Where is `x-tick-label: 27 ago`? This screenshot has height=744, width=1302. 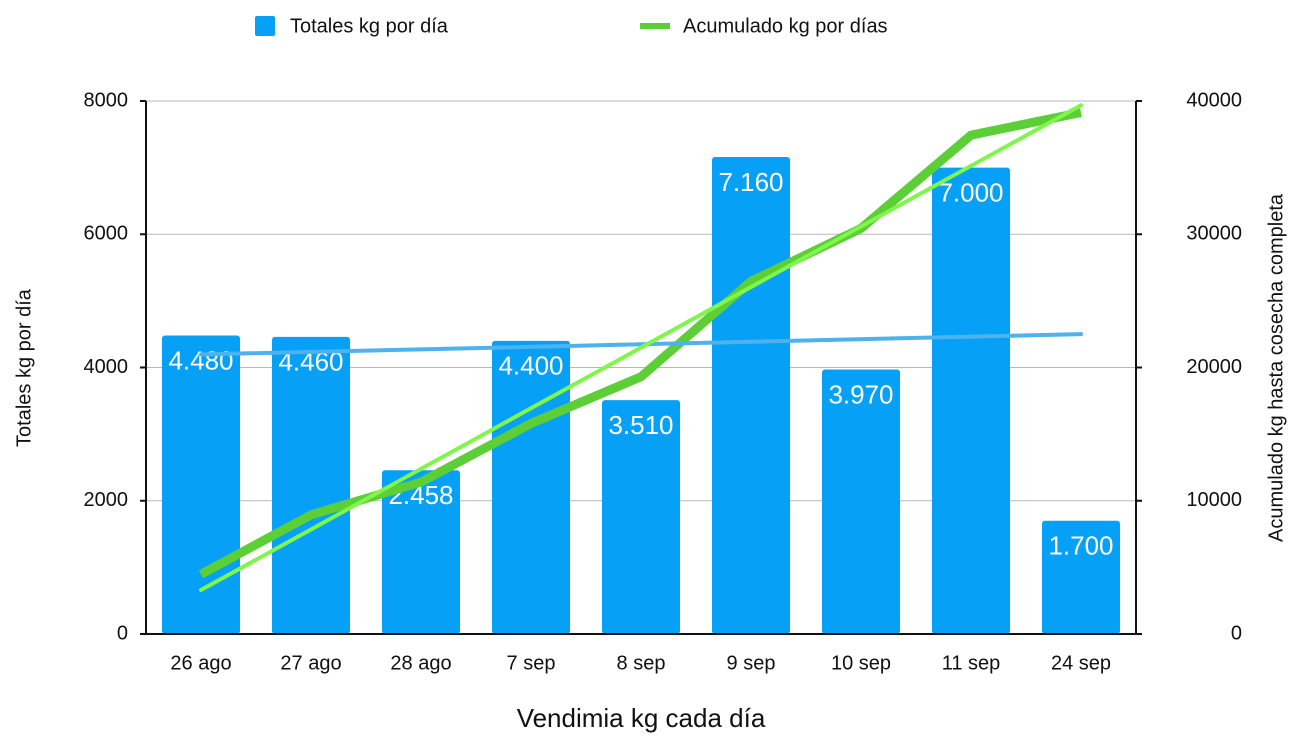
x-tick-label: 27 ago is located at coordinates (310, 663).